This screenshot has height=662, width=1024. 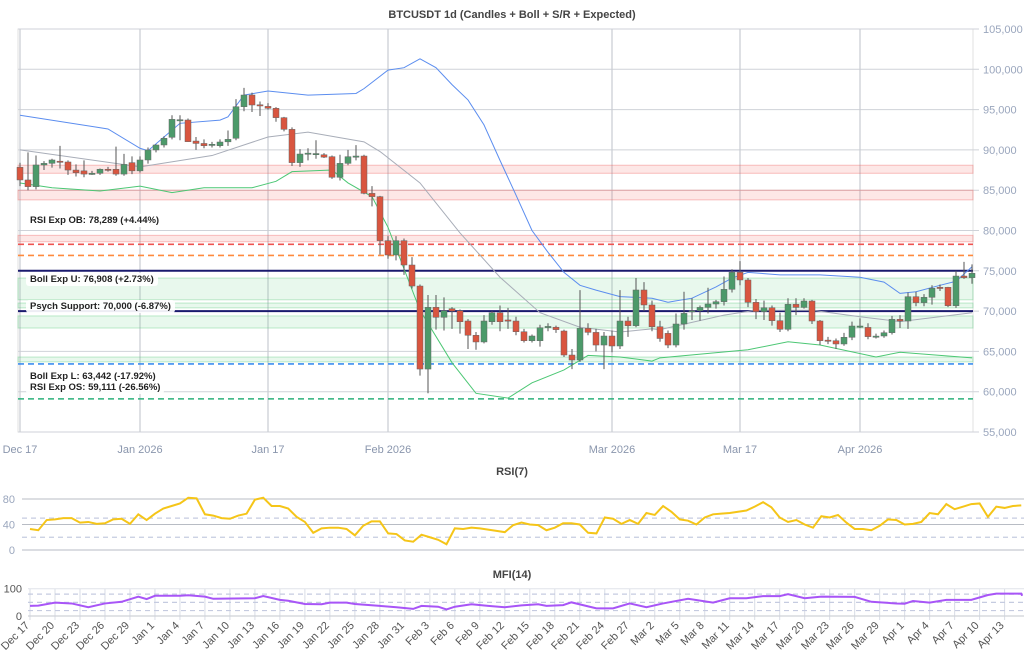 I want to click on x-tick-label: Mar 2026, so click(x=612, y=450).